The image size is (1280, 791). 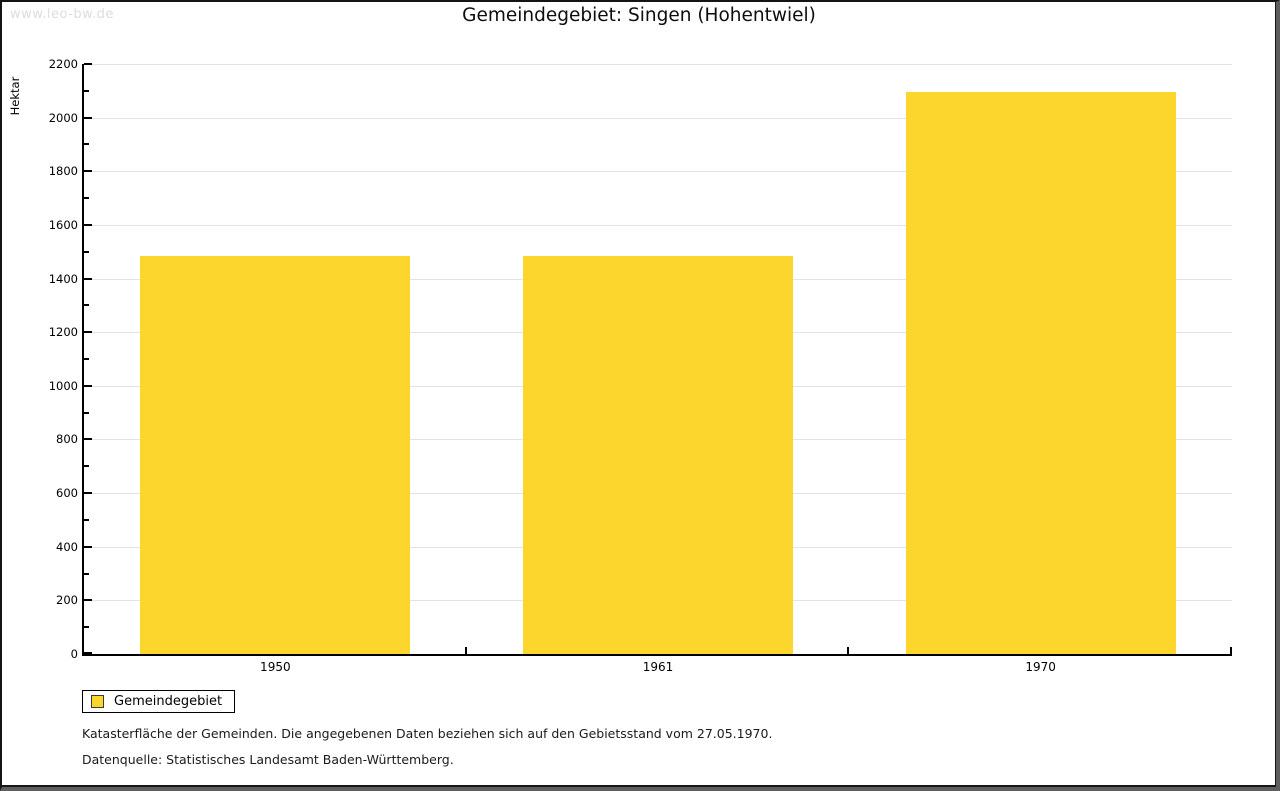 What do you see at coordinates (97, 701) in the screenshot?
I see `legend-swatch-icon` at bounding box center [97, 701].